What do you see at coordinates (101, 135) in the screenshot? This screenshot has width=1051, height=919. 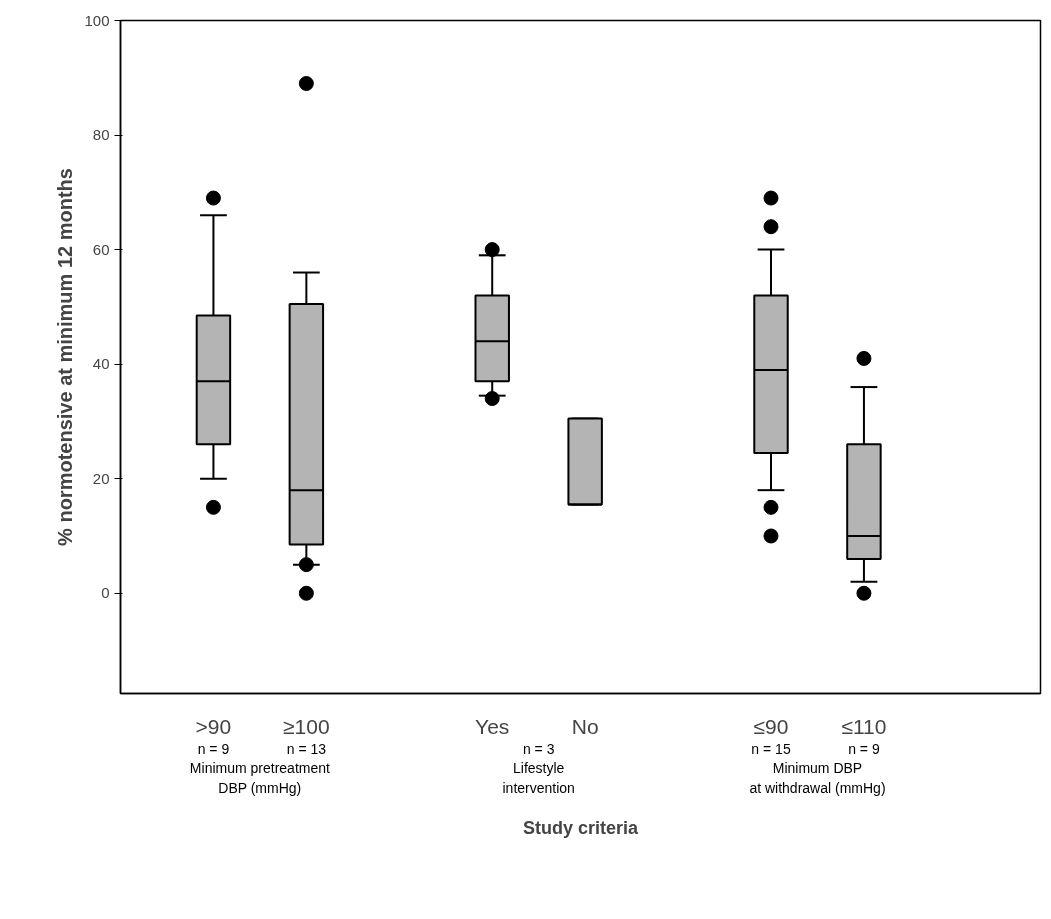 I see `y-tick-label: 80` at bounding box center [101, 135].